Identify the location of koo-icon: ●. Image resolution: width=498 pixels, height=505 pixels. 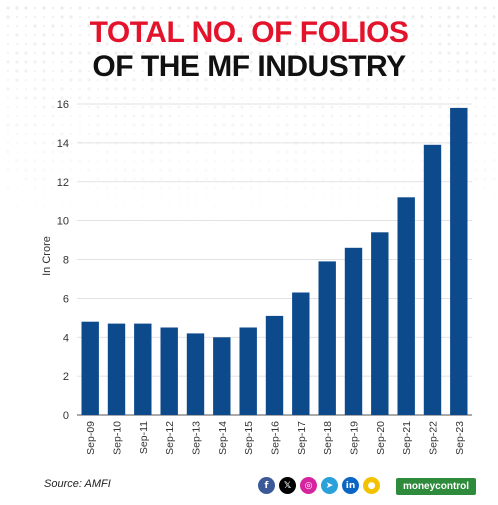
(371, 485).